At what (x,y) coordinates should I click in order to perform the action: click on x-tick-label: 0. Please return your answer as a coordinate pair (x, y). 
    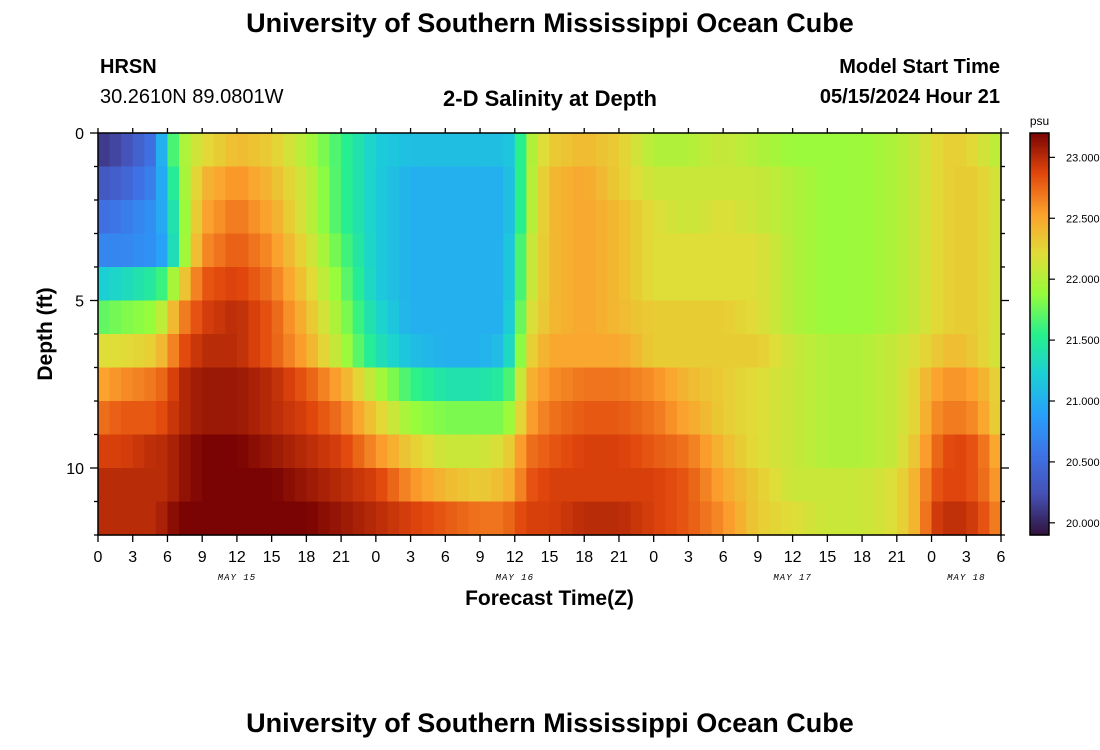
    Looking at the image, I should click on (375, 557).